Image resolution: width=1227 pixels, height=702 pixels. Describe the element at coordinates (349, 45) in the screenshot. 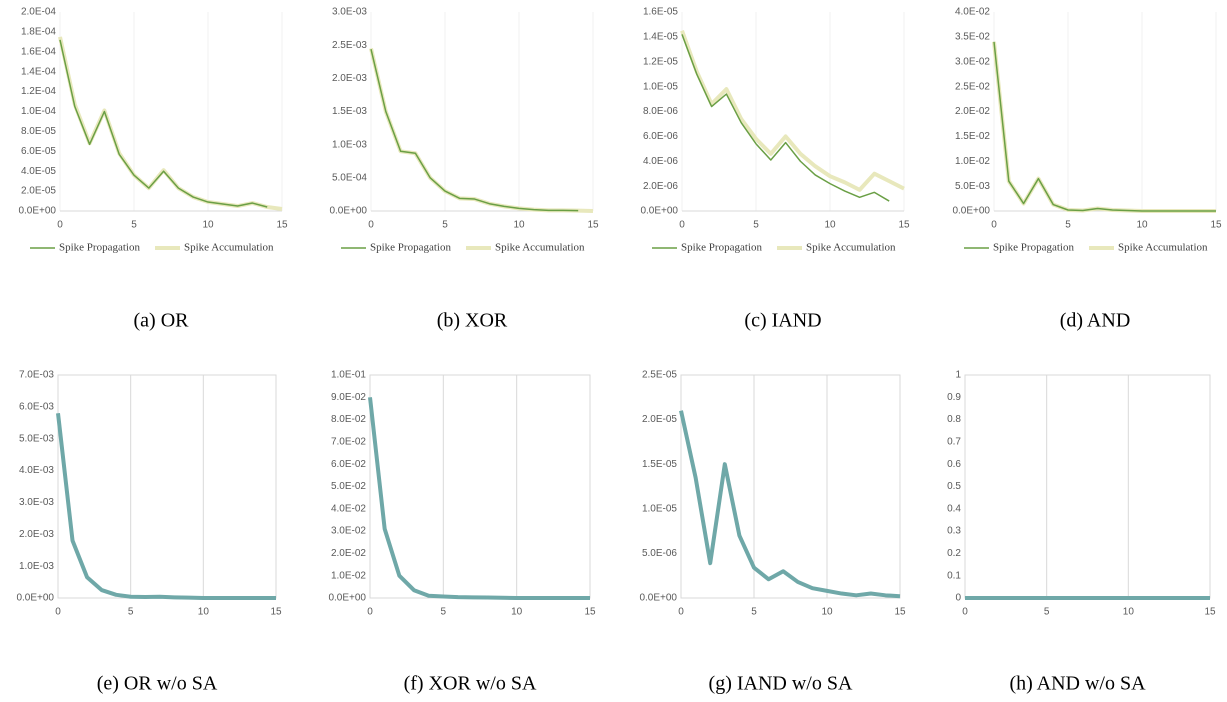

I see `y-tick-label: 2.5E-03` at that location.